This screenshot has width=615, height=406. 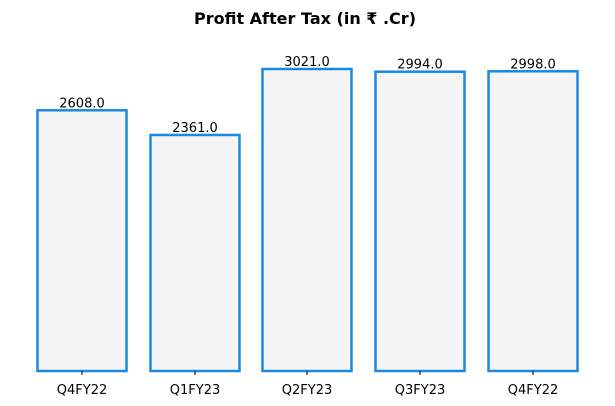 What do you see at coordinates (420, 65) in the screenshot?
I see `bar-value-label-4: 2994.0` at bounding box center [420, 65].